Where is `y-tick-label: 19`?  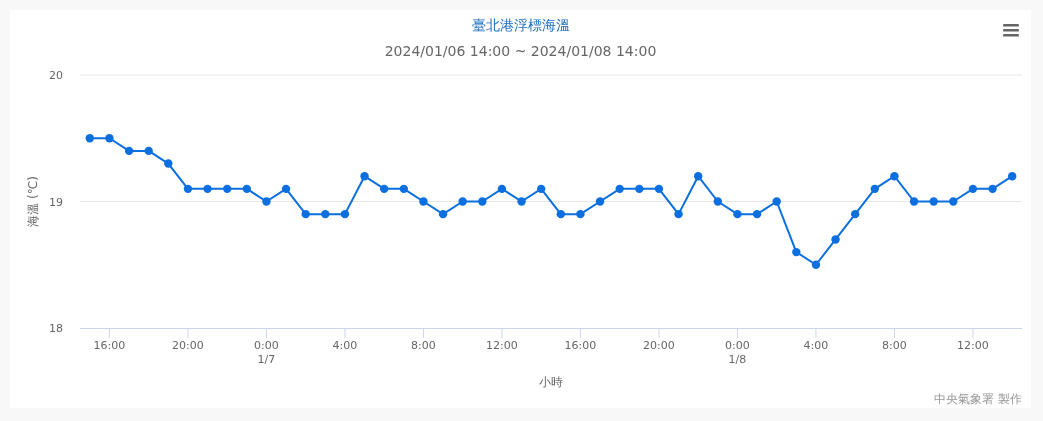
y-tick-label: 19 is located at coordinates (56, 202).